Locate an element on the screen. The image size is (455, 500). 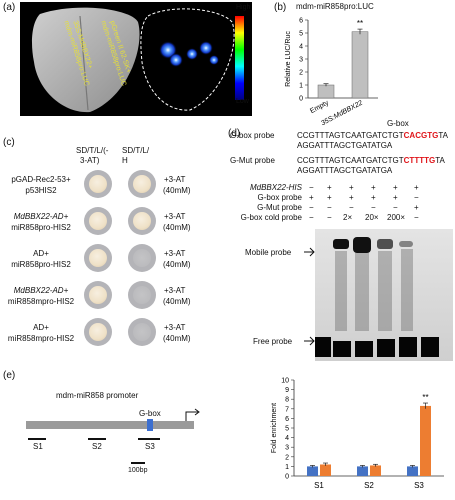
gbox-box is located at coordinates (150, 425).